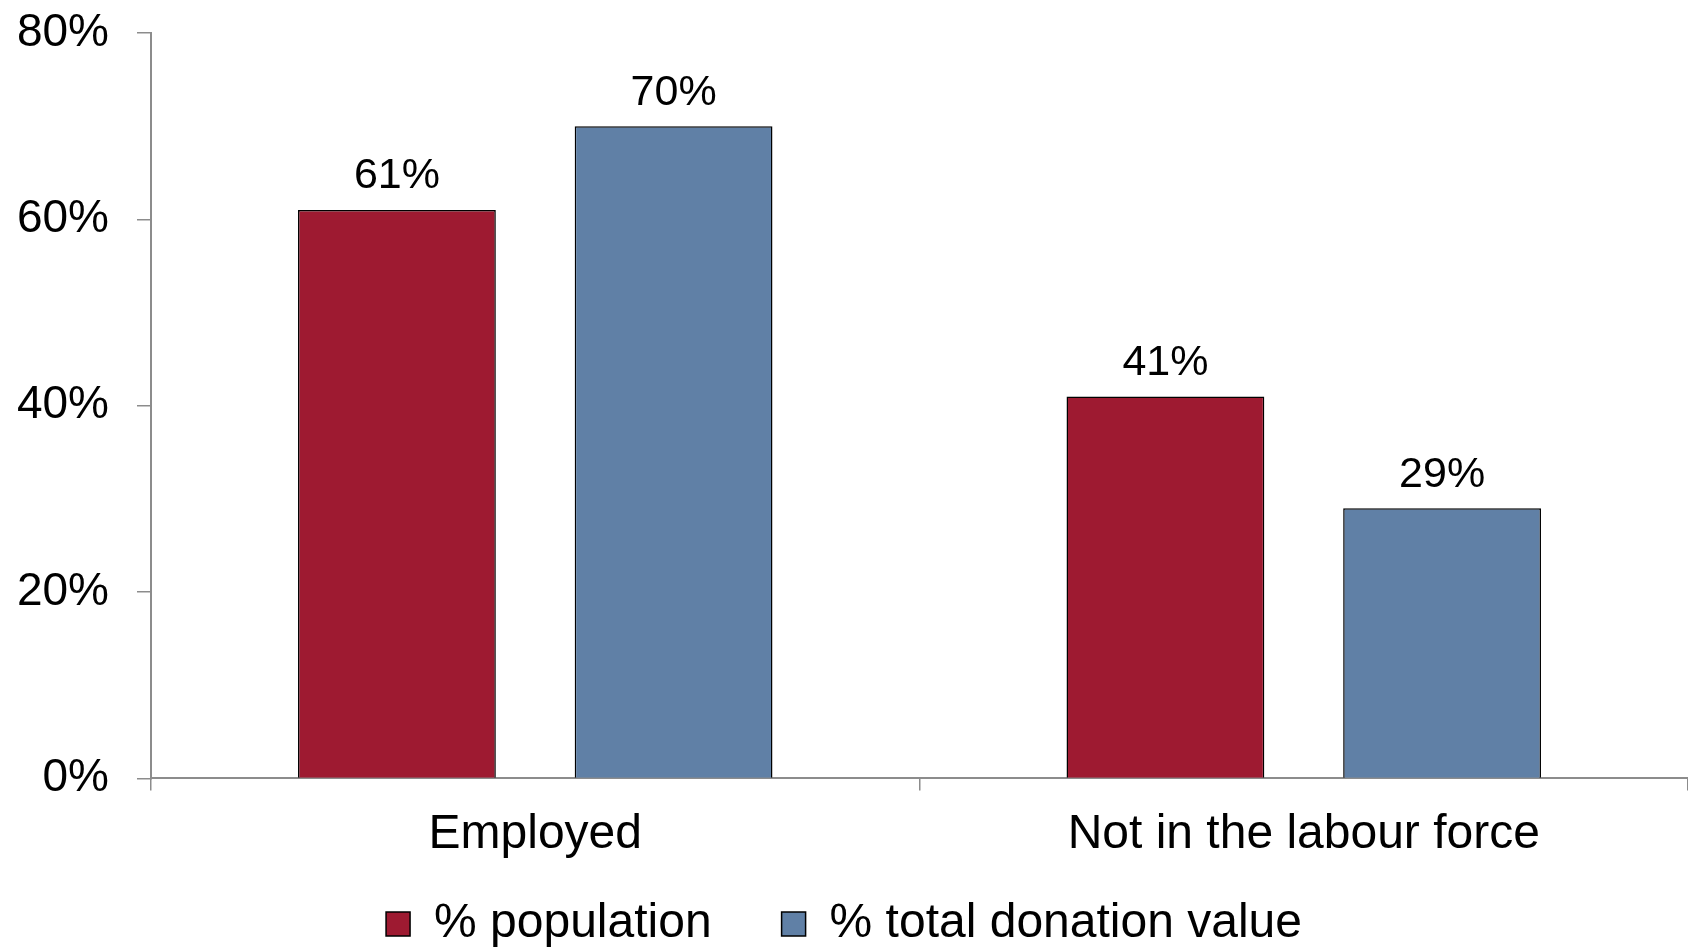 The height and width of the screenshot is (950, 1688). What do you see at coordinates (75, 775) in the screenshot?
I see `y-tick-label: 0%` at bounding box center [75, 775].